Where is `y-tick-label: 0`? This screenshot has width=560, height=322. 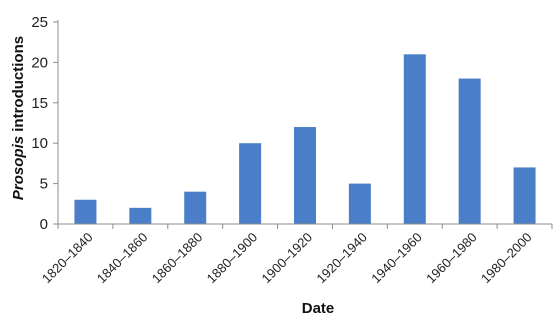
y-tick-label: 0 is located at coordinates (44, 224).